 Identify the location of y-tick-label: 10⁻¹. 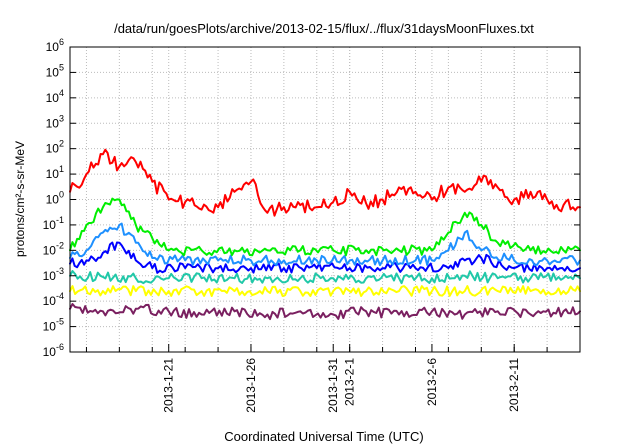
(53, 223).